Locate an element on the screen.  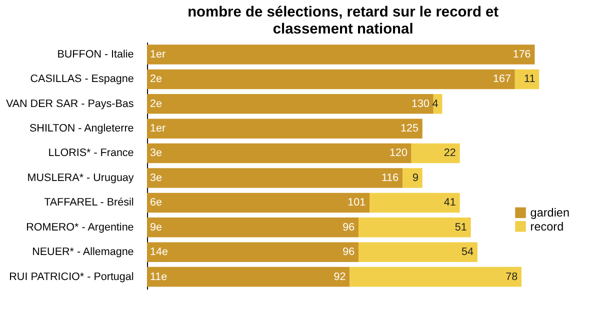
annotation: 11e is located at coordinates (159, 276).